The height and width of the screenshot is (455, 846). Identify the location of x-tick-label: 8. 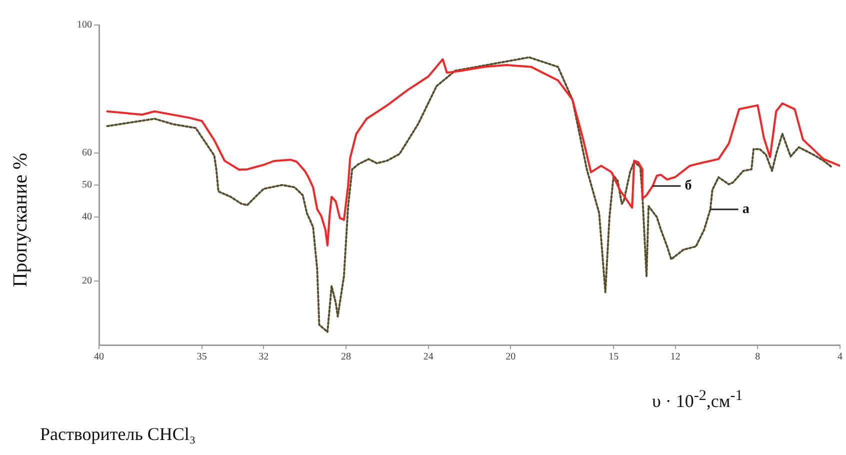
(757, 357).